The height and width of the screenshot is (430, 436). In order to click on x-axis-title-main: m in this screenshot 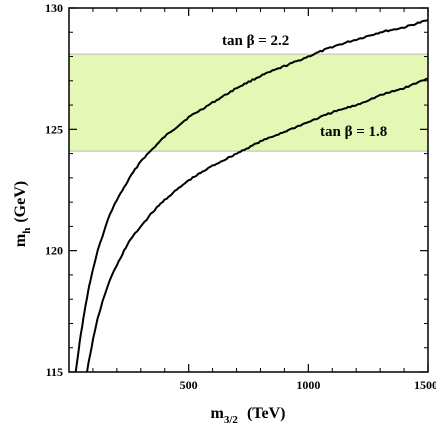, I will do `click(218, 413)`.